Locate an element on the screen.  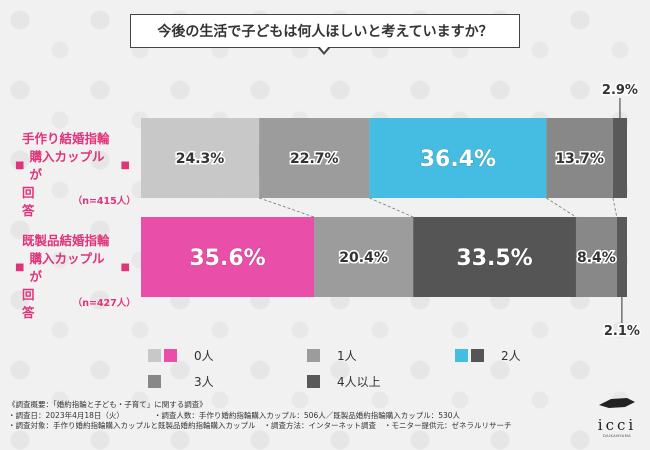
value-label: 24.3% is located at coordinates (200, 159).